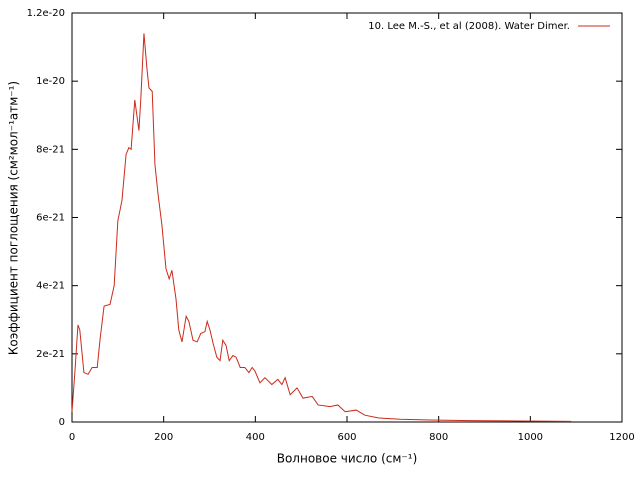 This screenshot has width=640, height=480. Describe the element at coordinates (621, 437) in the screenshot. I see `x-tick-label: 1200` at that location.